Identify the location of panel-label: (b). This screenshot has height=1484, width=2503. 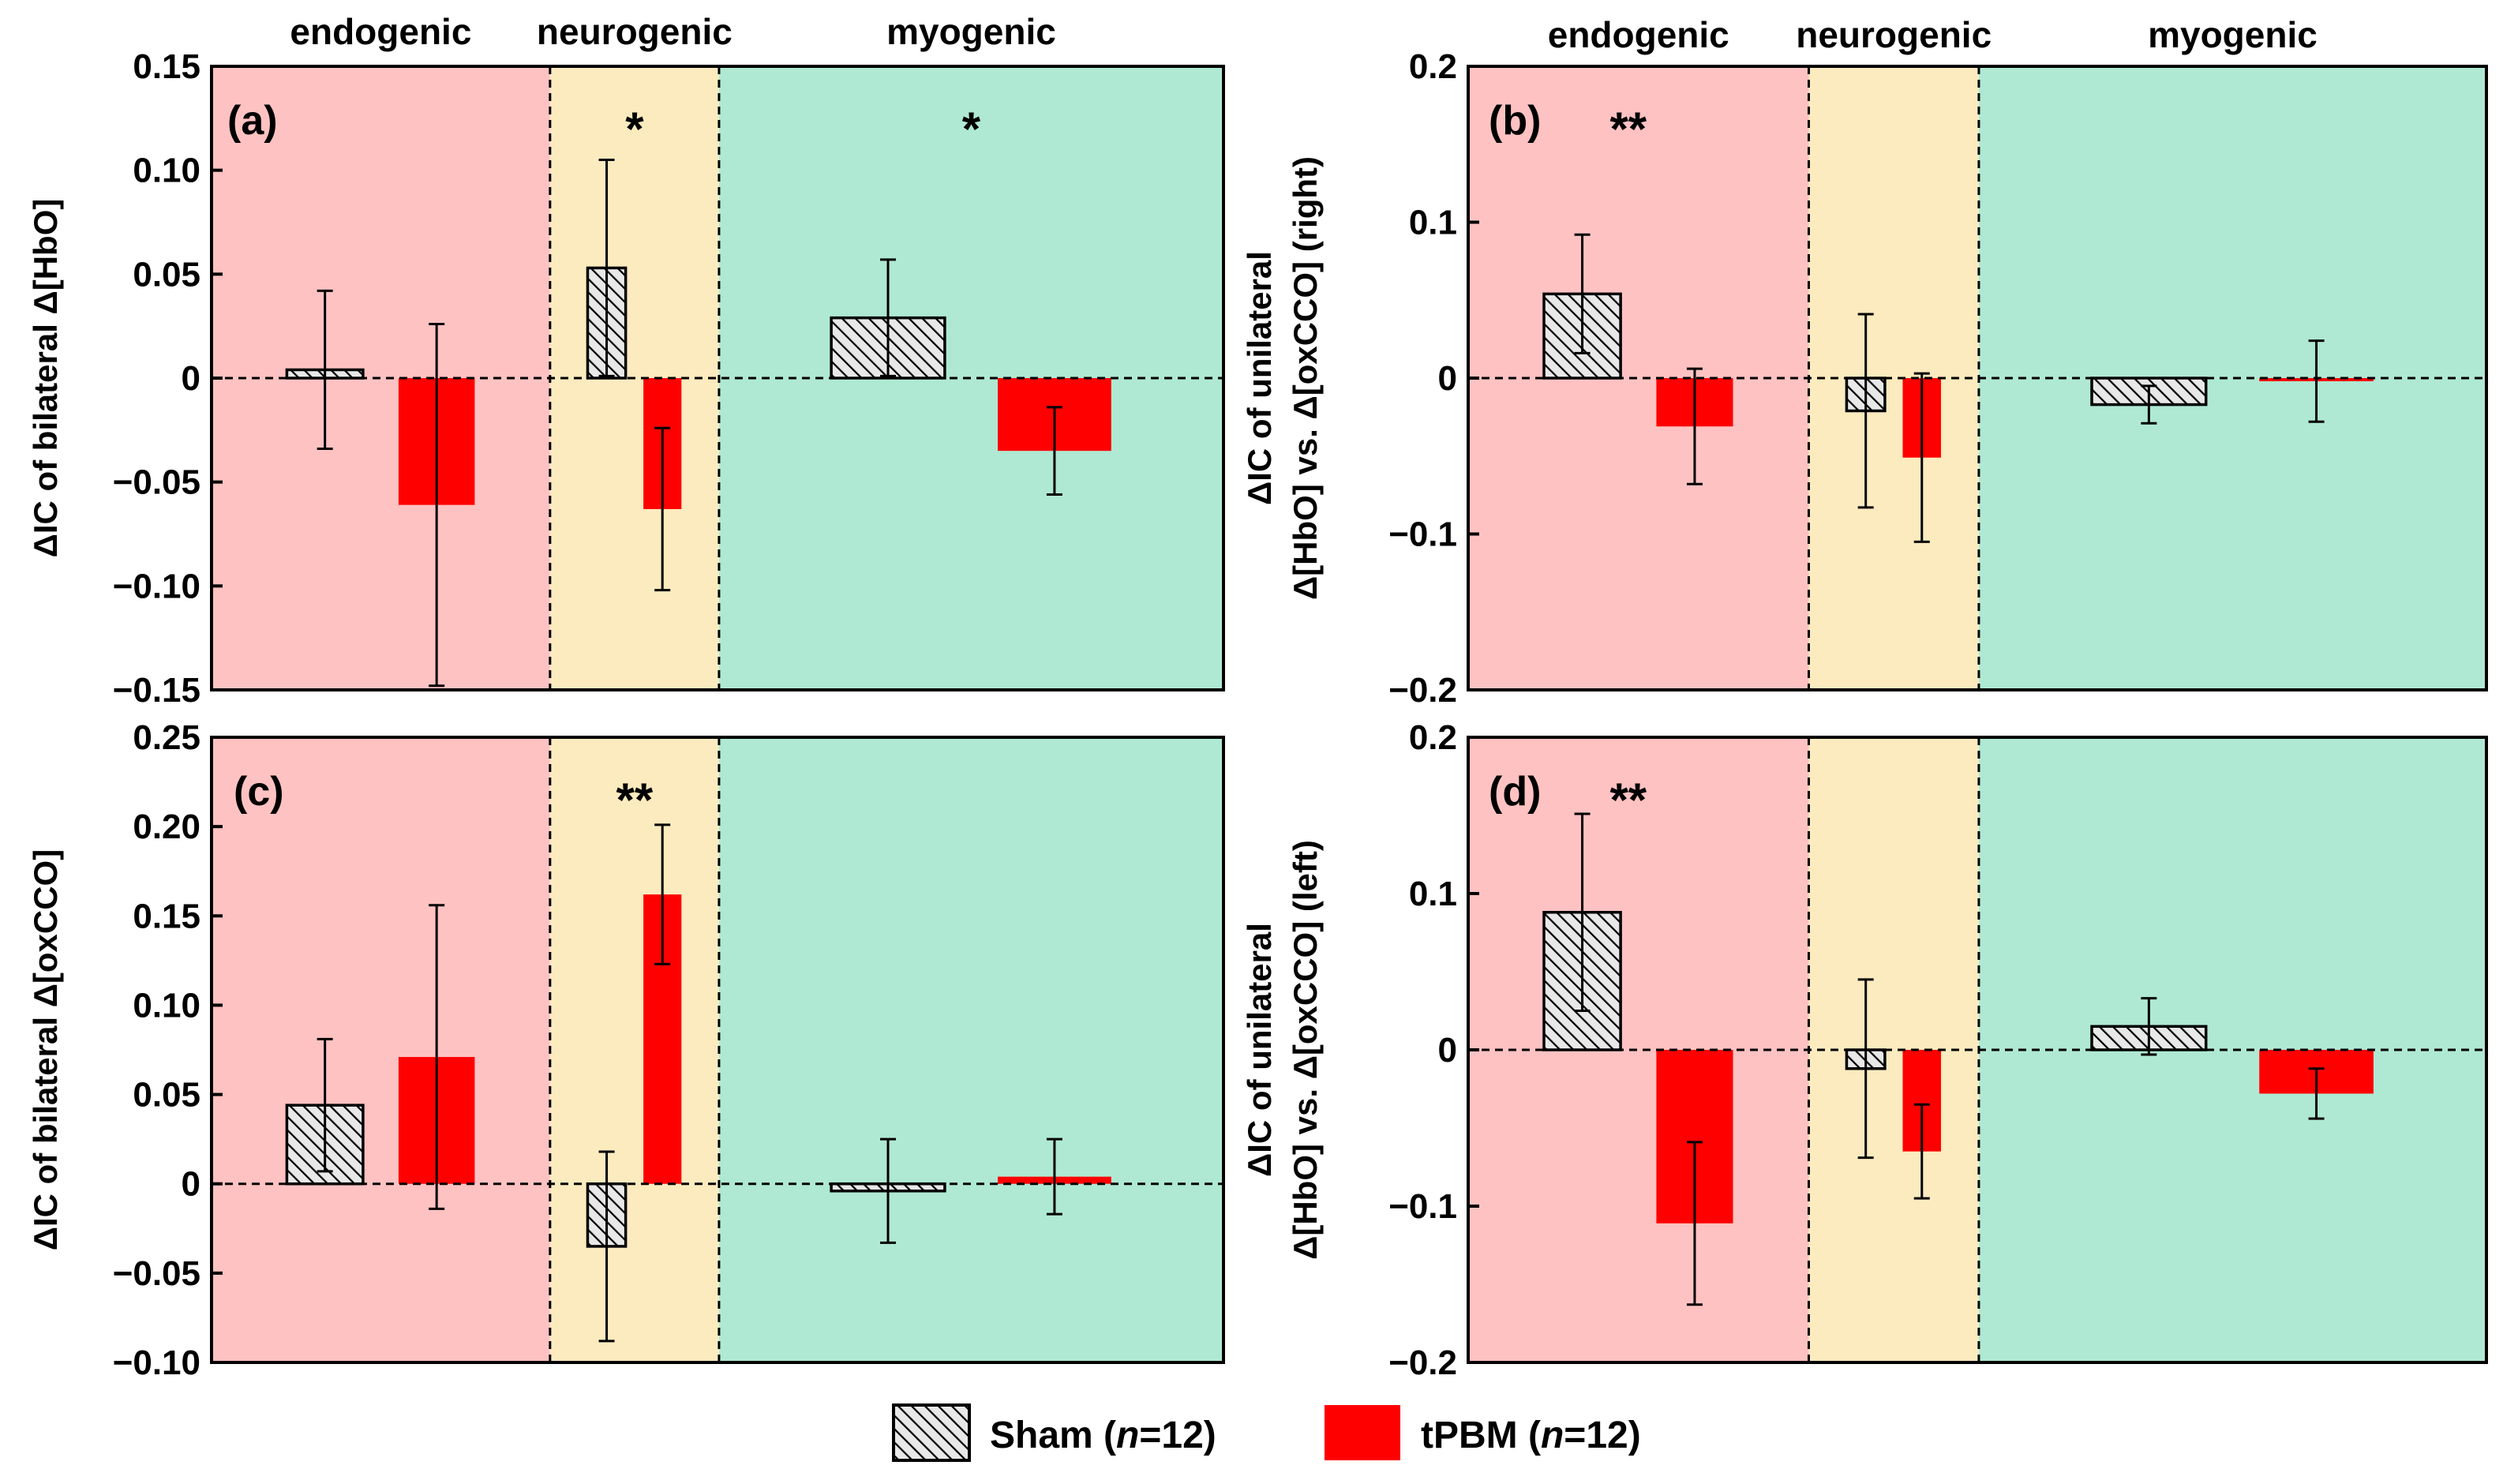
(1515, 121).